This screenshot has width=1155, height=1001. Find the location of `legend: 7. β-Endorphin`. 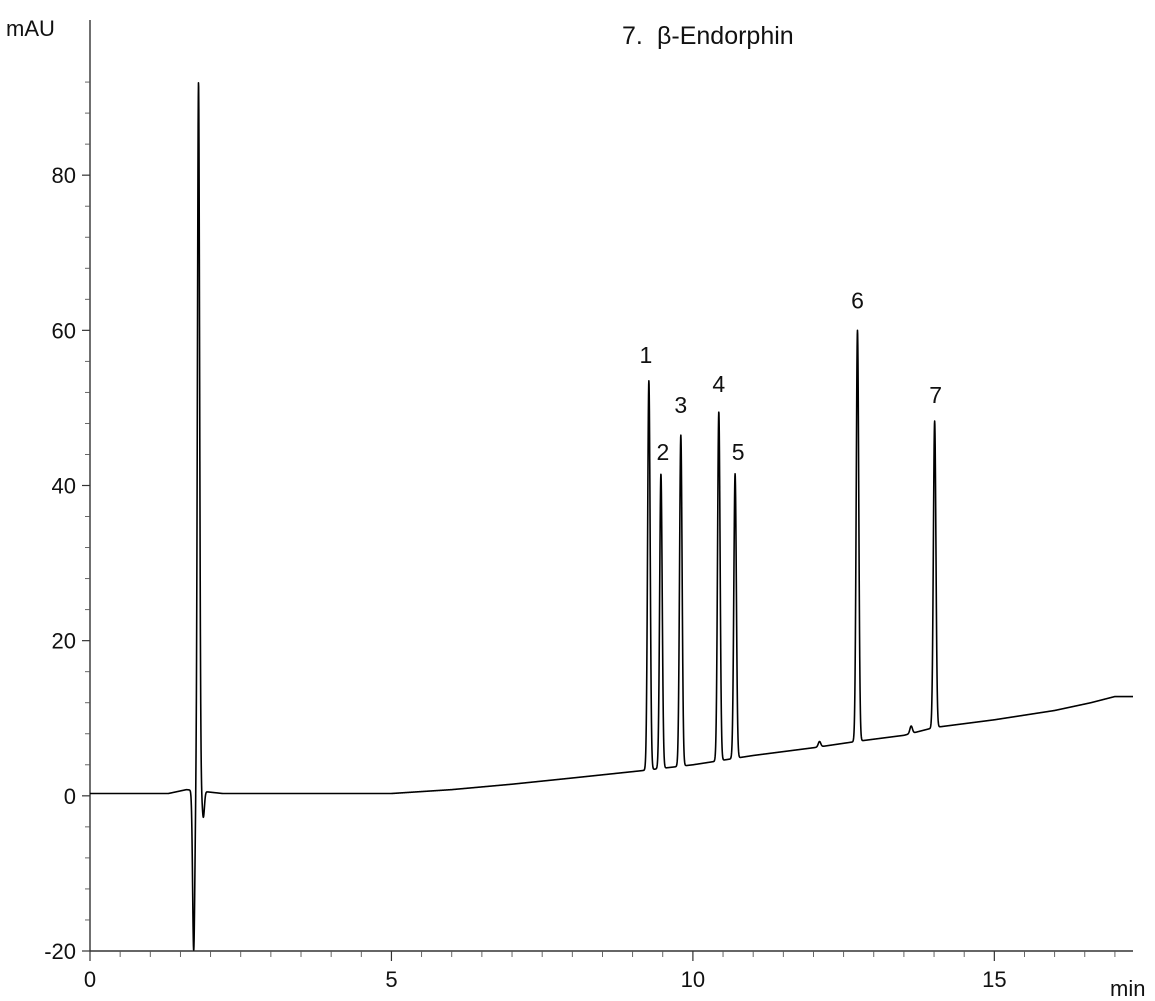

legend: 7. β-Endorphin is located at coordinates (708, 36).